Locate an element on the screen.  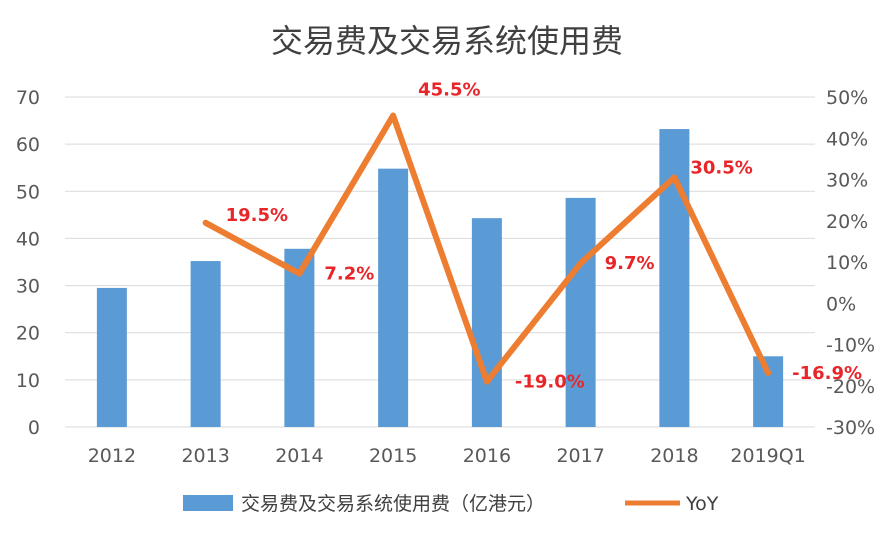
x-tick-label: 2015 is located at coordinates (393, 456).